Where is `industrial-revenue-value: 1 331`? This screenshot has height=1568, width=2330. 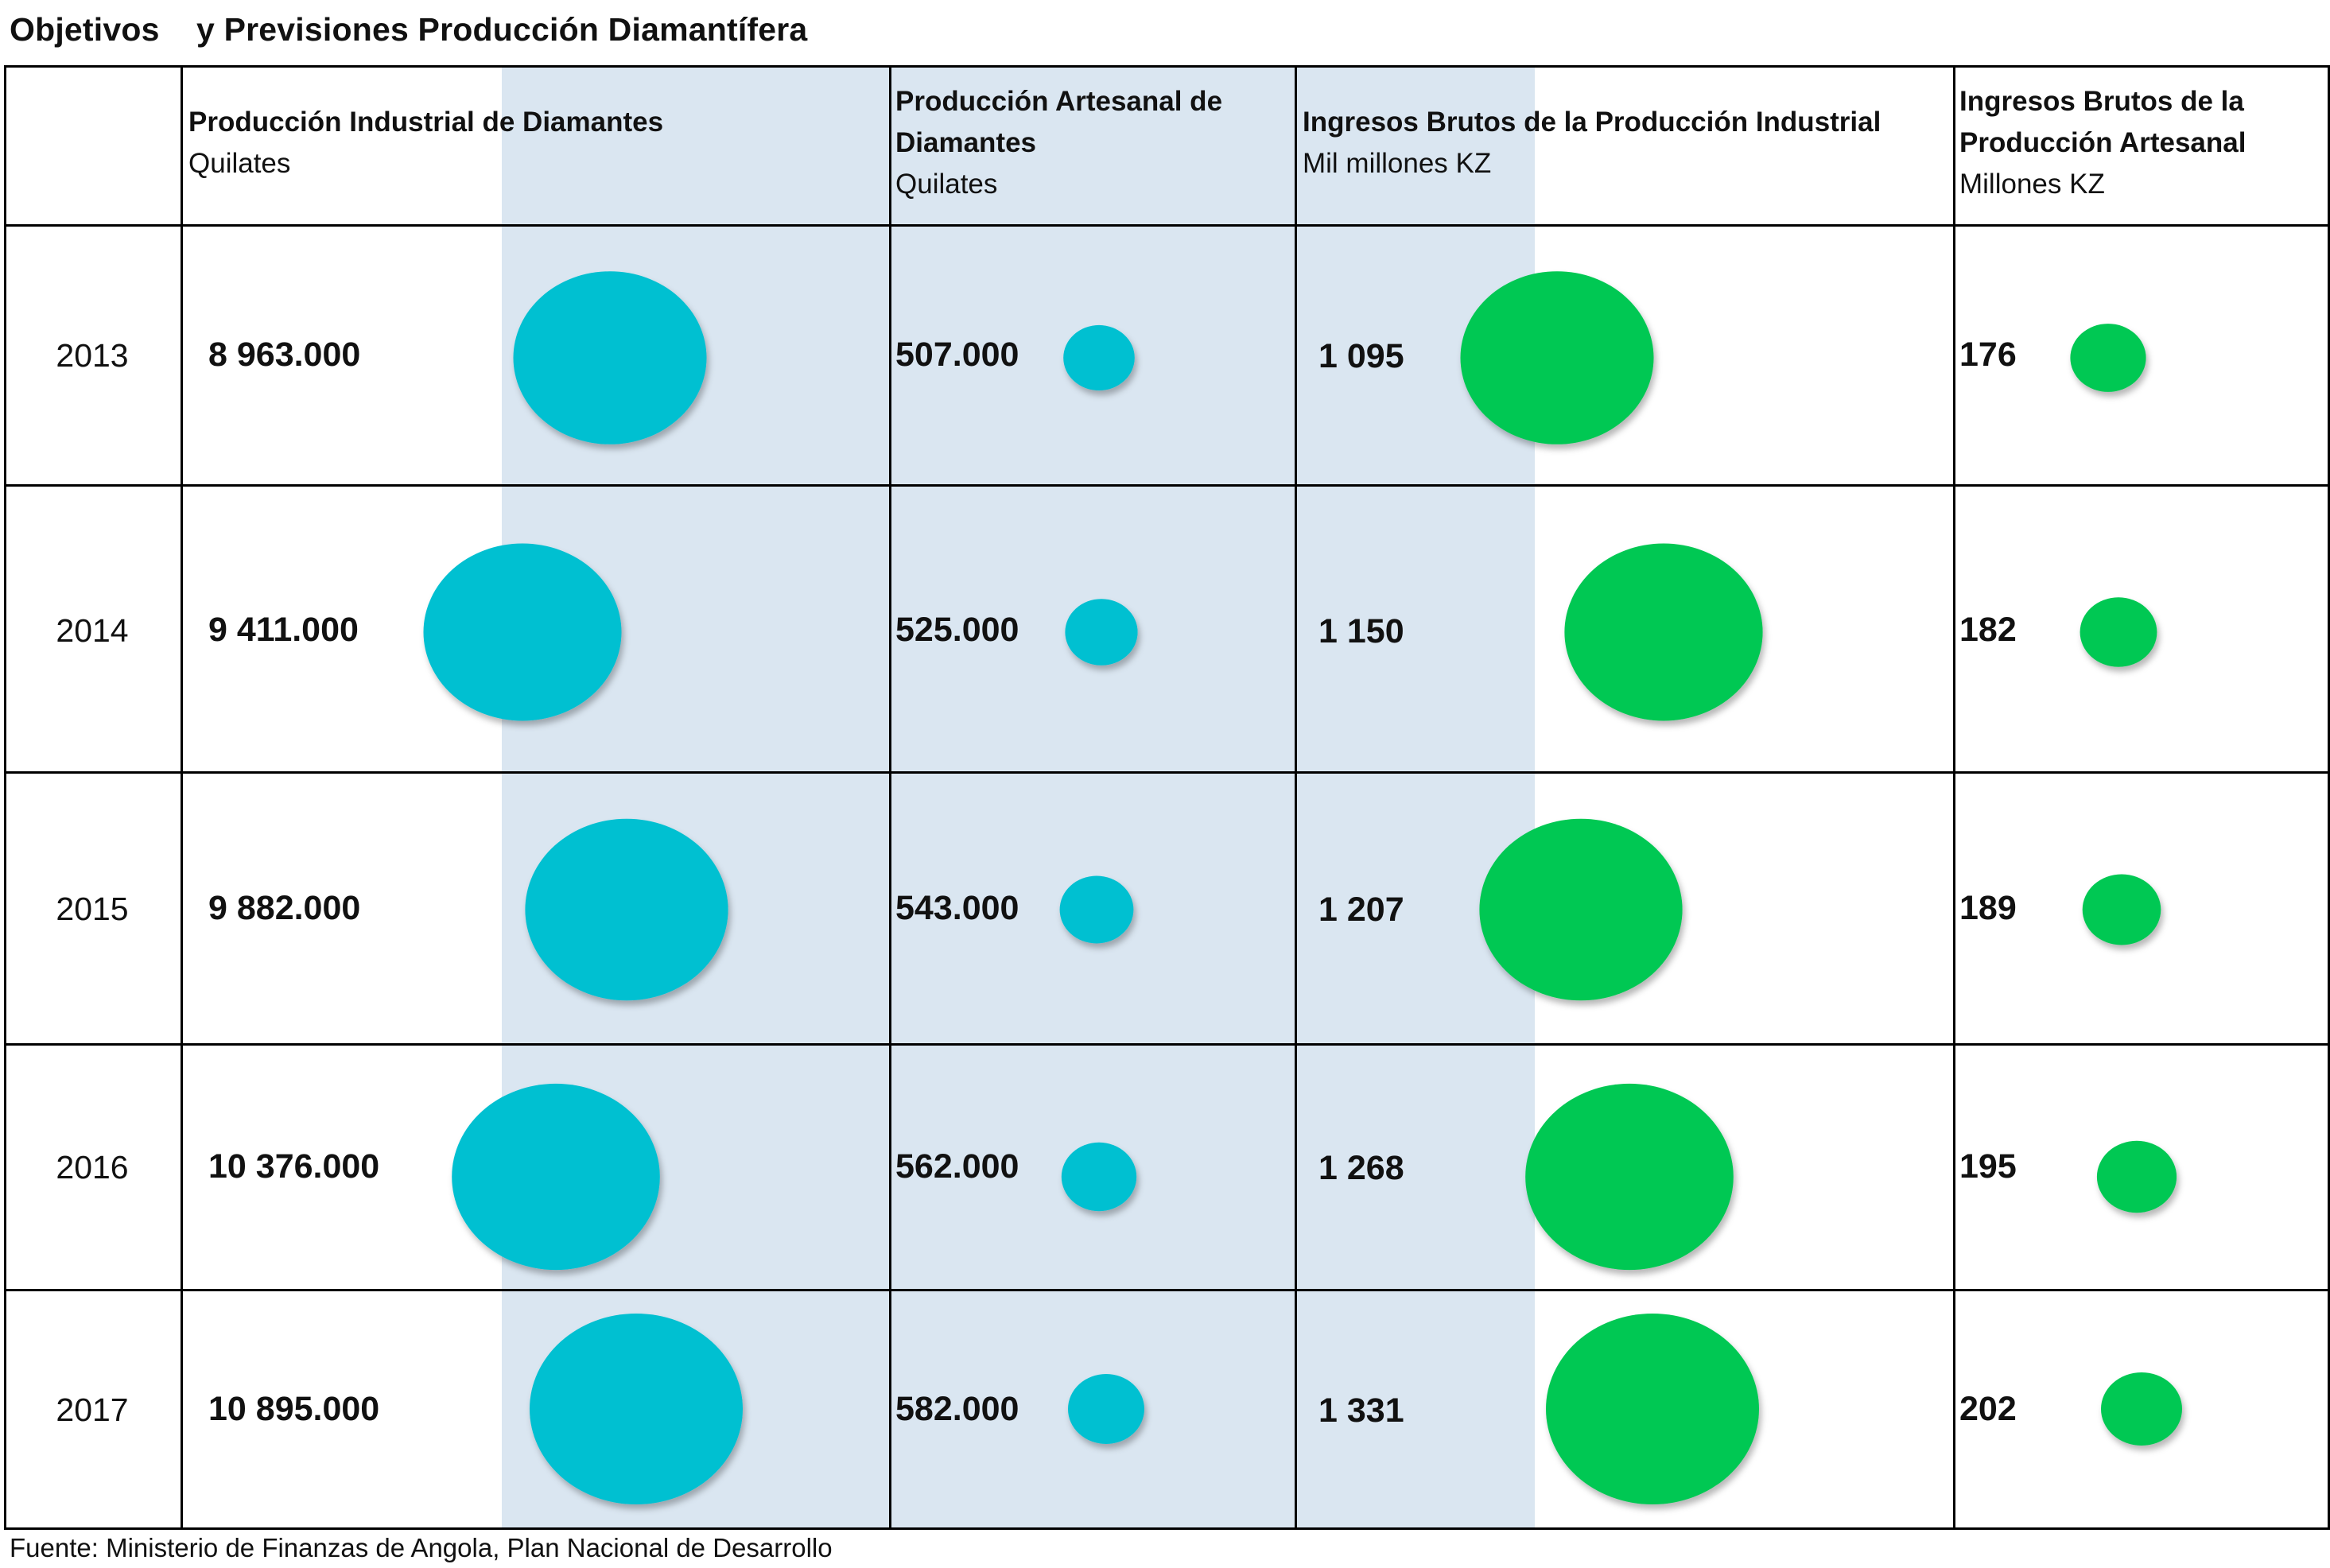
industrial-revenue-value: 1 331 is located at coordinates (1361, 1410).